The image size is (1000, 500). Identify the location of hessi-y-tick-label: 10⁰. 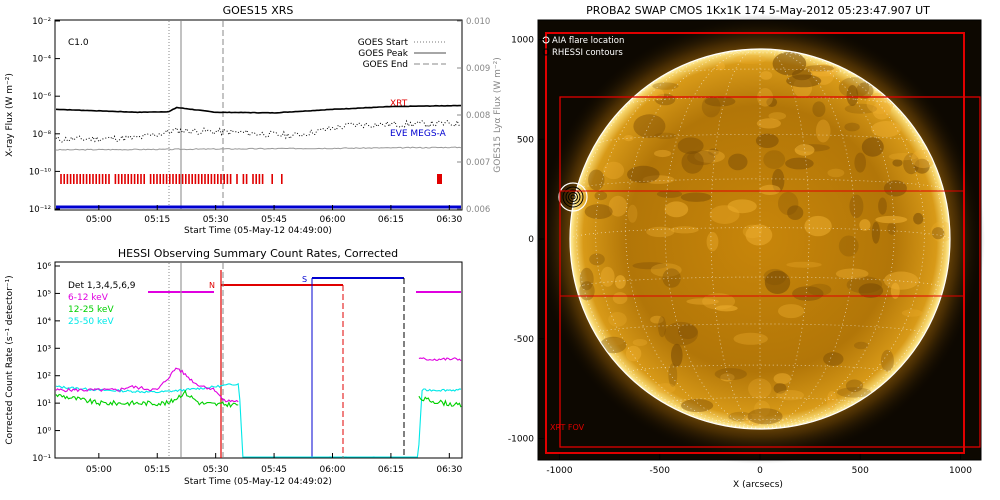
(44, 432).